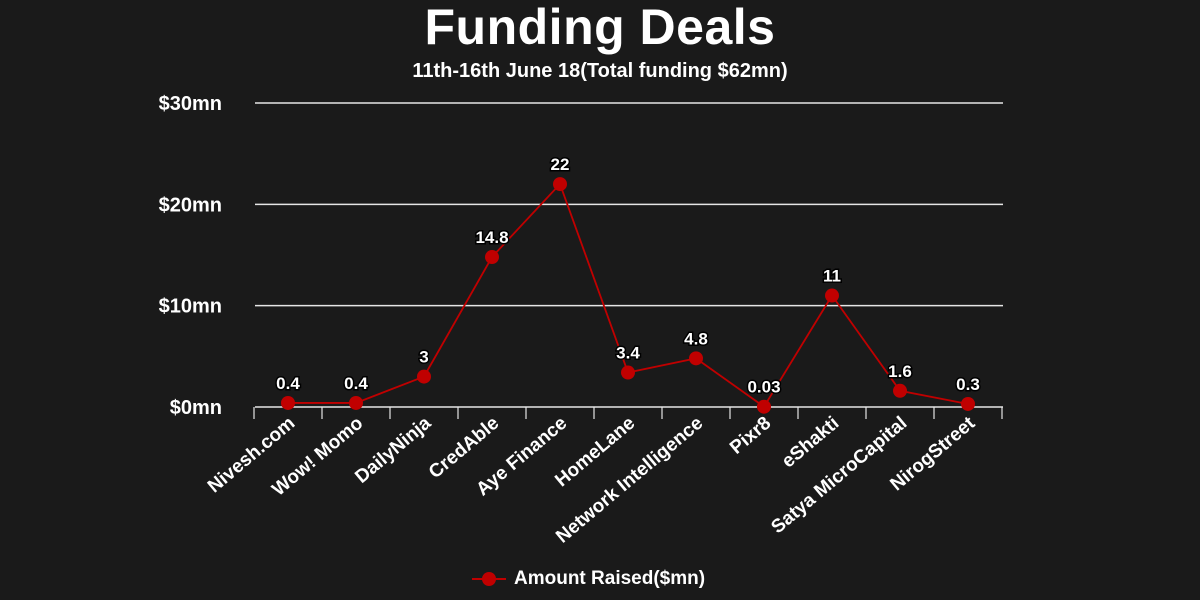 The image size is (1200, 600). I want to click on y-tick-label: $20mn, so click(190, 205).